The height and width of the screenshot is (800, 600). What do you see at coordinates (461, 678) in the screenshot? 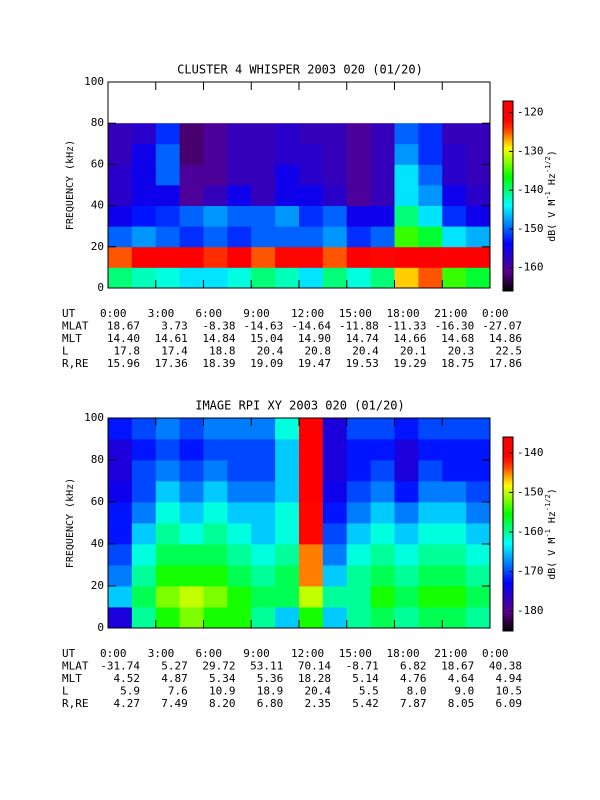
I see `ephemeris-value: 4.64` at bounding box center [461, 678].